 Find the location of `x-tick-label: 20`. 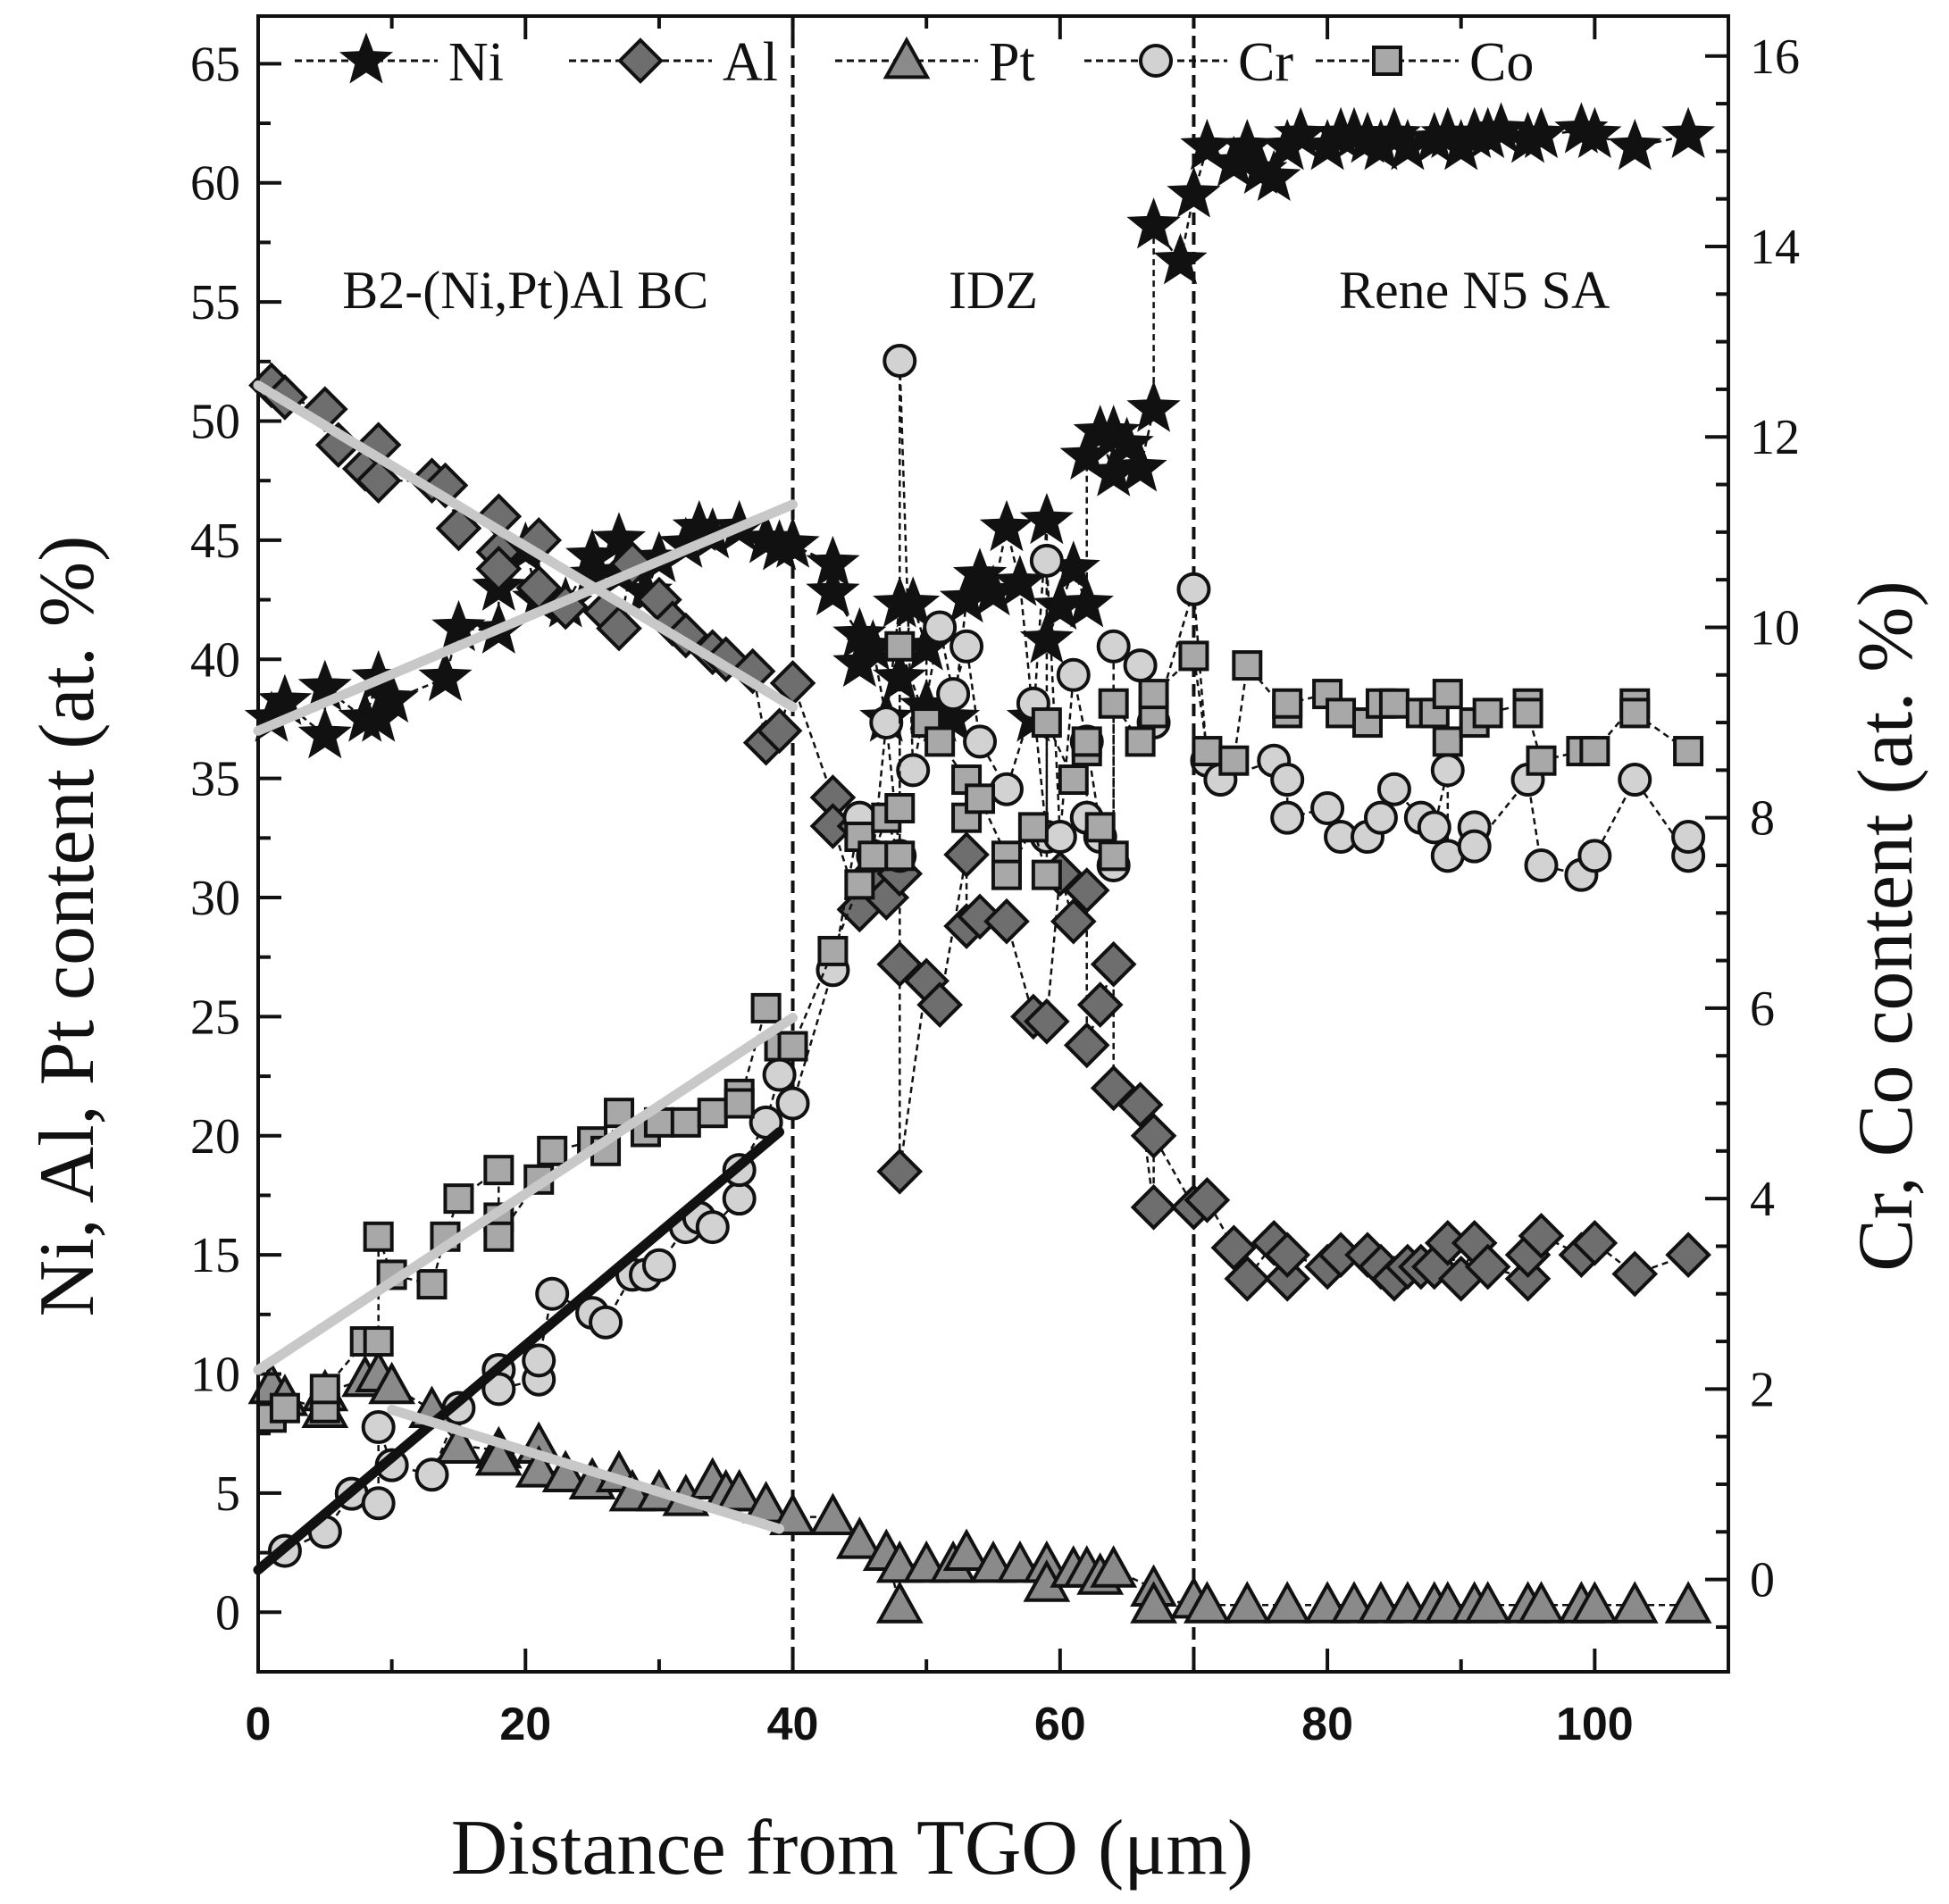

x-tick-label: 20 is located at coordinates (525, 1724).